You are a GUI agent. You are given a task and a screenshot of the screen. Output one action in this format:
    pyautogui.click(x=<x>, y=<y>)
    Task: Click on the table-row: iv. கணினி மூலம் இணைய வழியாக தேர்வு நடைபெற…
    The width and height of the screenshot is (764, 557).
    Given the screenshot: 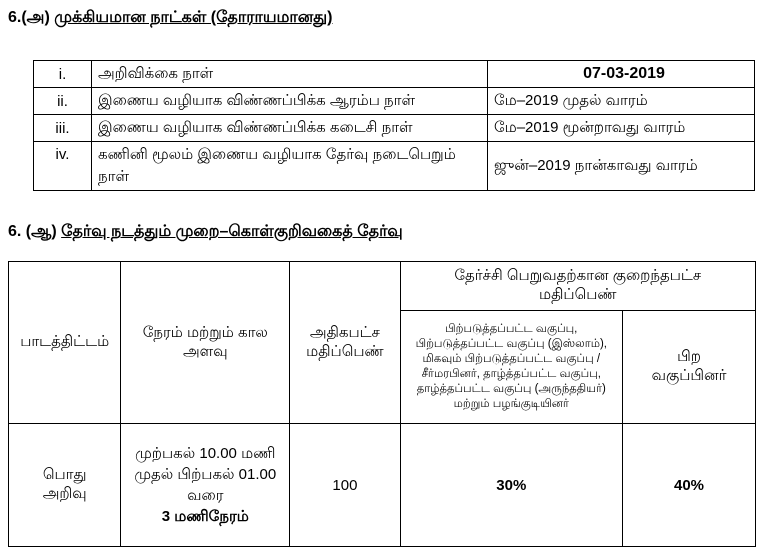 What is the action you would take?
    pyautogui.click(x=394, y=166)
    